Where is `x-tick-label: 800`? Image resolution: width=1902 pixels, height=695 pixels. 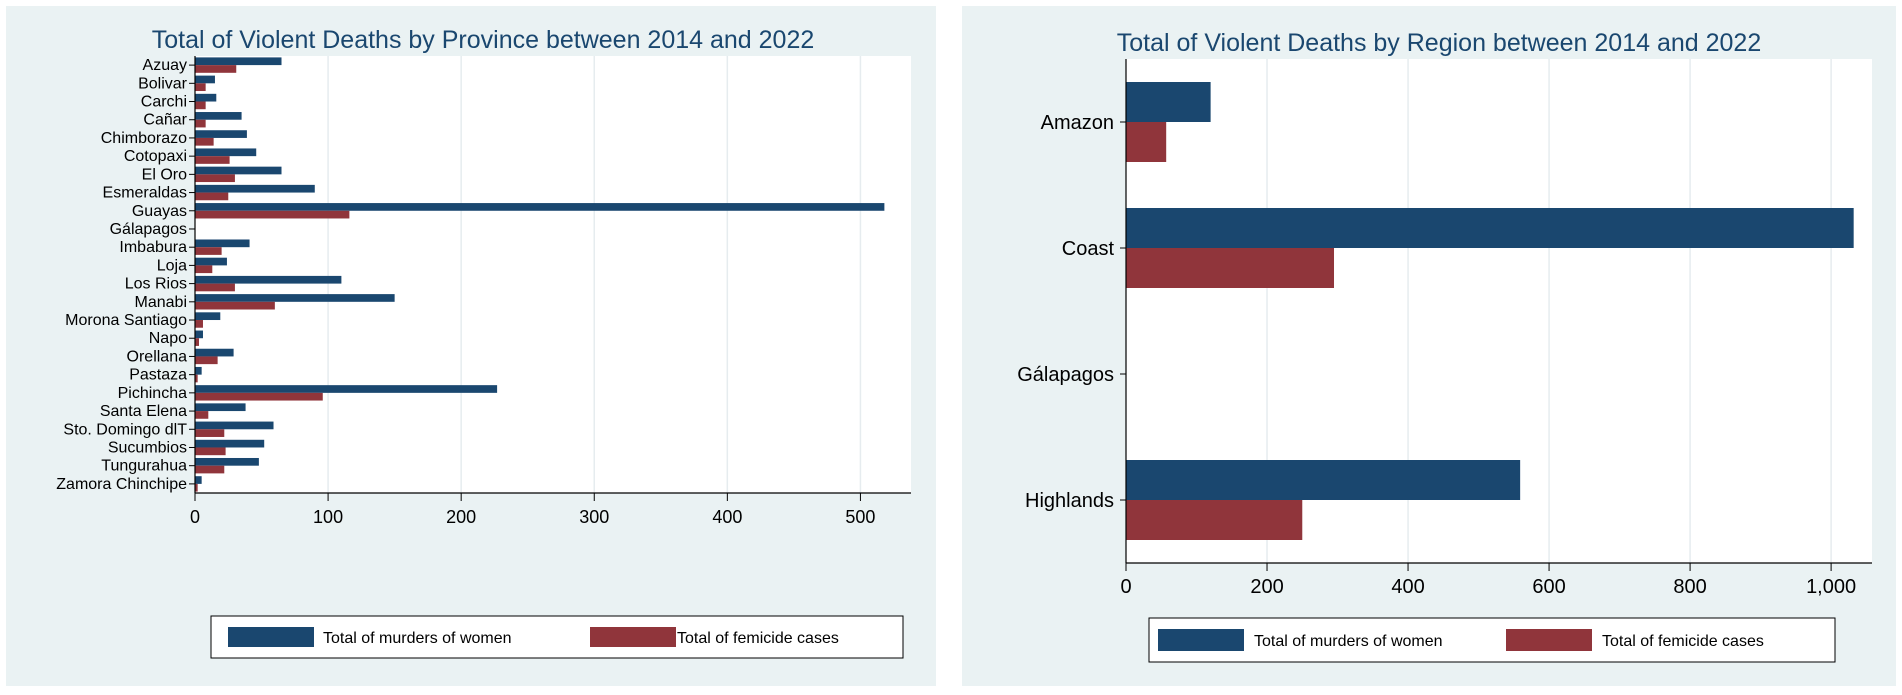
x-tick-label: 800 is located at coordinates (1689, 587).